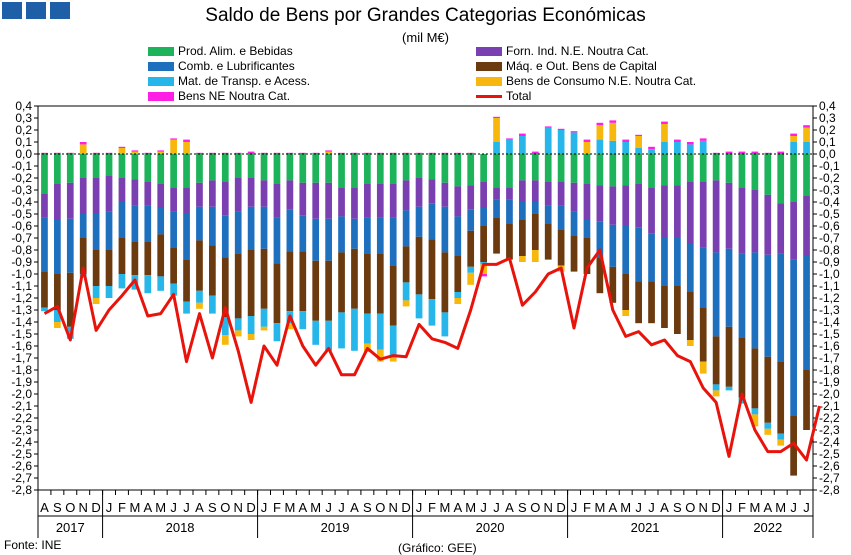 The width and height of the screenshot is (851, 555). What do you see at coordinates (219, 96) in the screenshot?
I see `legend-item-ne: Bens NE Noutra Cat.` at bounding box center [219, 96].